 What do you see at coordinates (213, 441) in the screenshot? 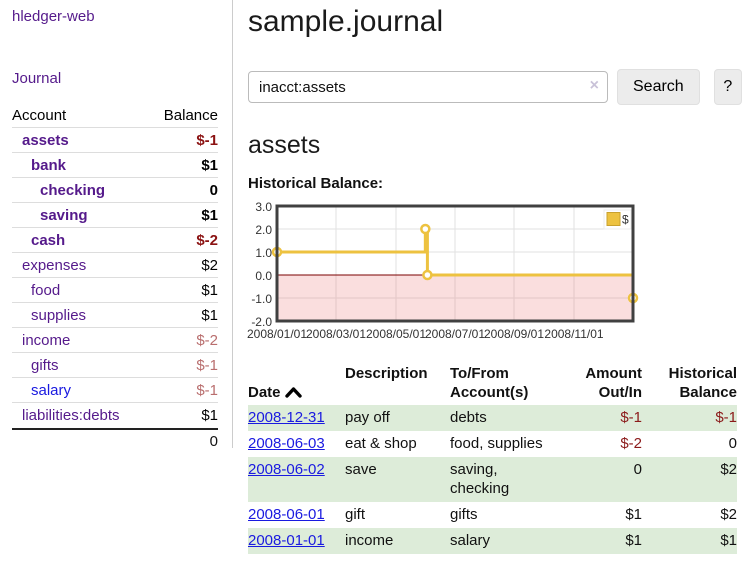
I see `accounts-total: 0` at bounding box center [213, 441].